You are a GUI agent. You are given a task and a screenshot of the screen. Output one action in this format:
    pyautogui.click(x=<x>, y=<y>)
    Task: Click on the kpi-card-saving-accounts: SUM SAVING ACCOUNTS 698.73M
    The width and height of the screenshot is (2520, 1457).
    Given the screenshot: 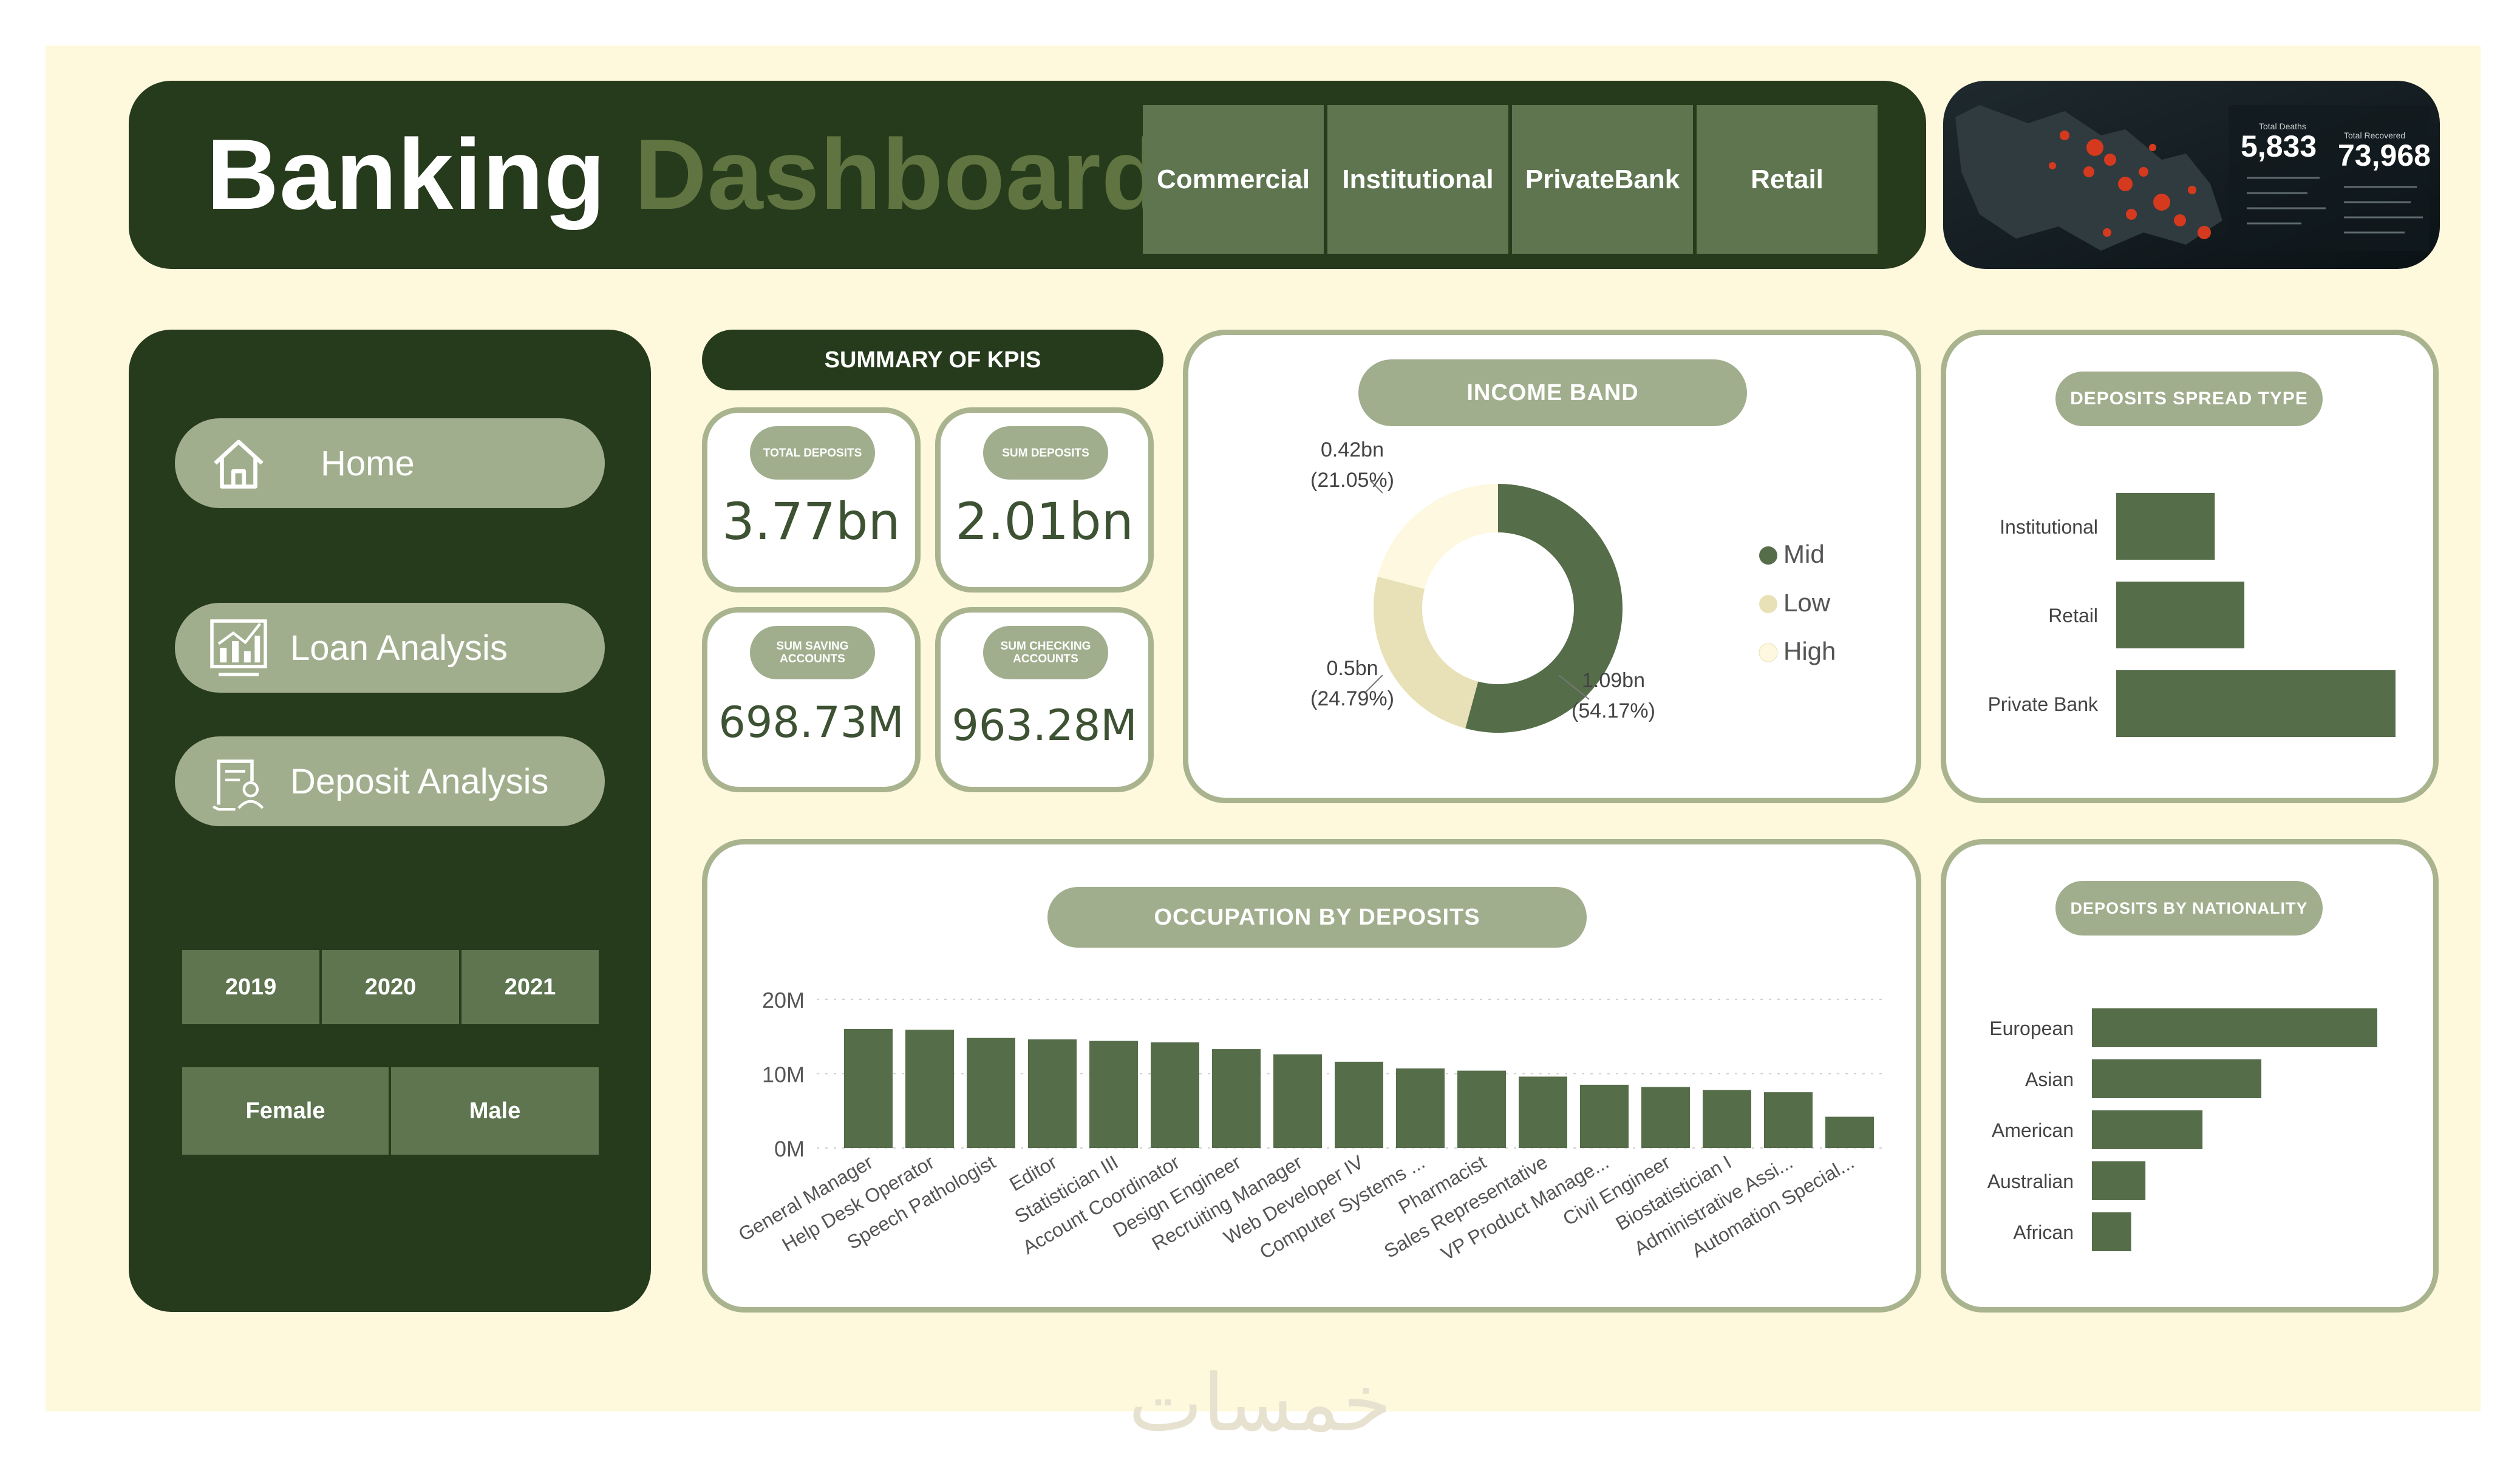 What is the action you would take?
    pyautogui.click(x=811, y=699)
    